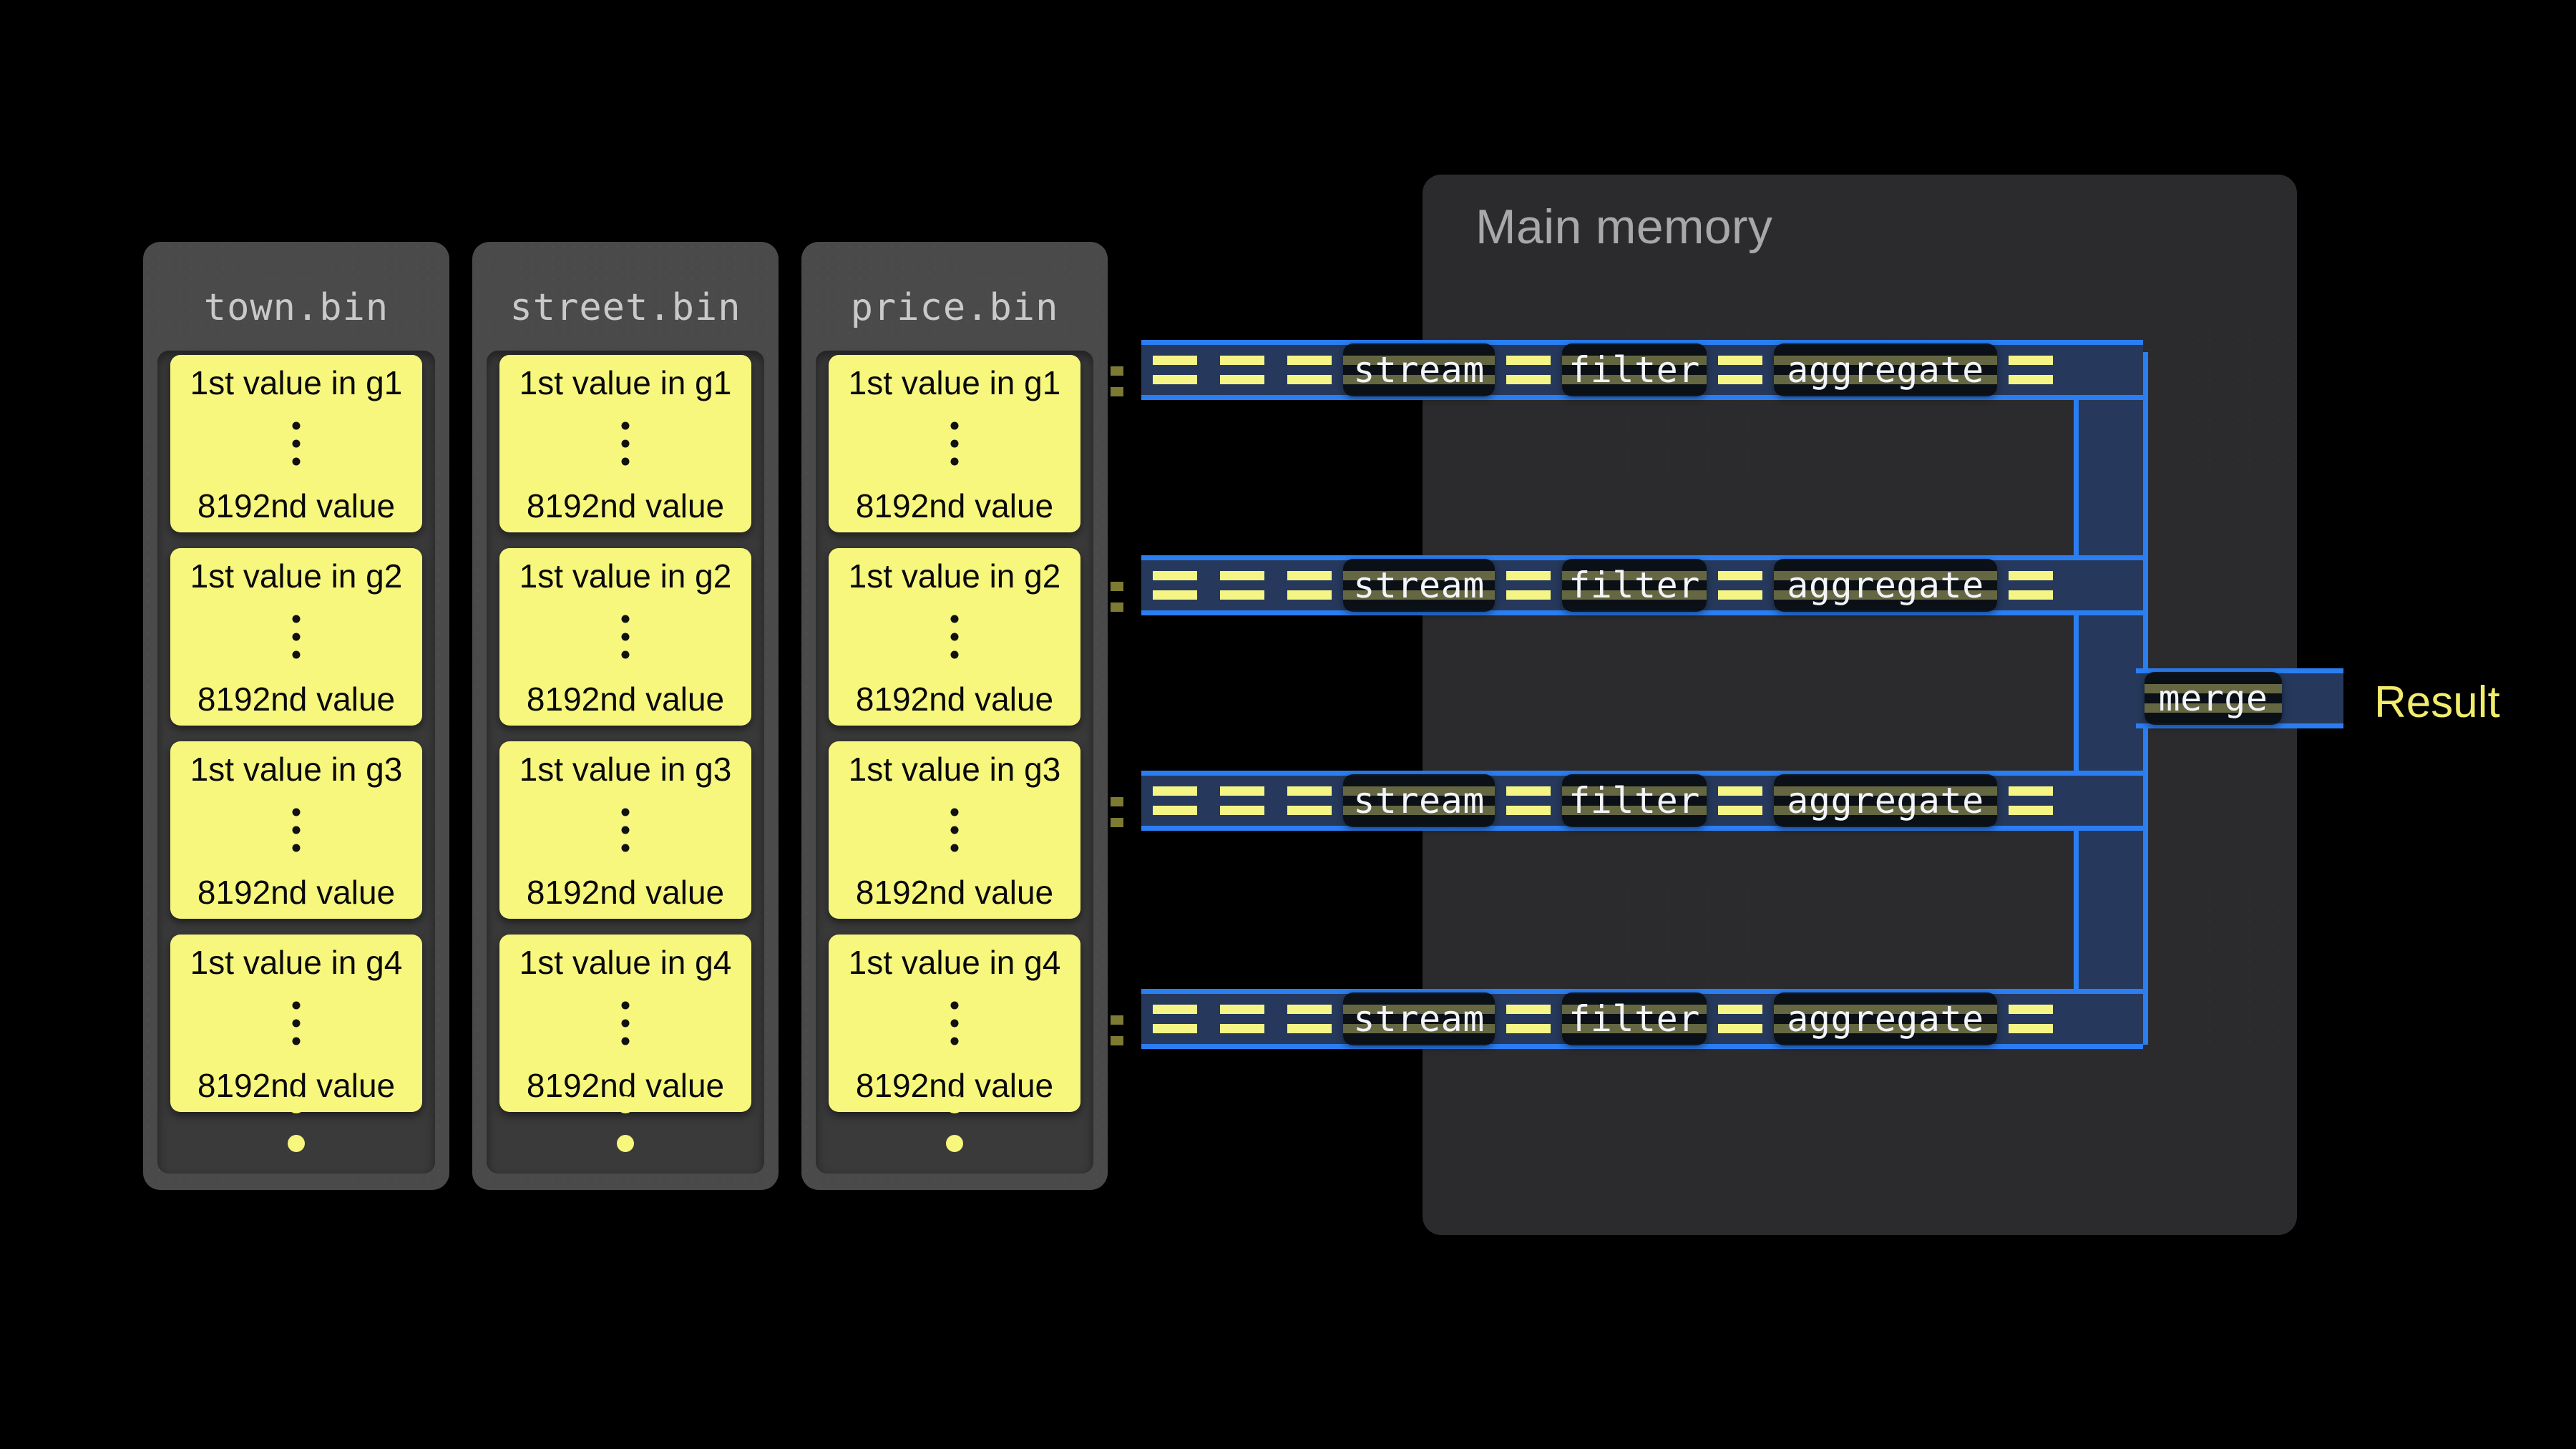 The height and width of the screenshot is (1449, 2576). What do you see at coordinates (1624, 227) in the screenshot?
I see `main-memory-title: Main memory` at bounding box center [1624, 227].